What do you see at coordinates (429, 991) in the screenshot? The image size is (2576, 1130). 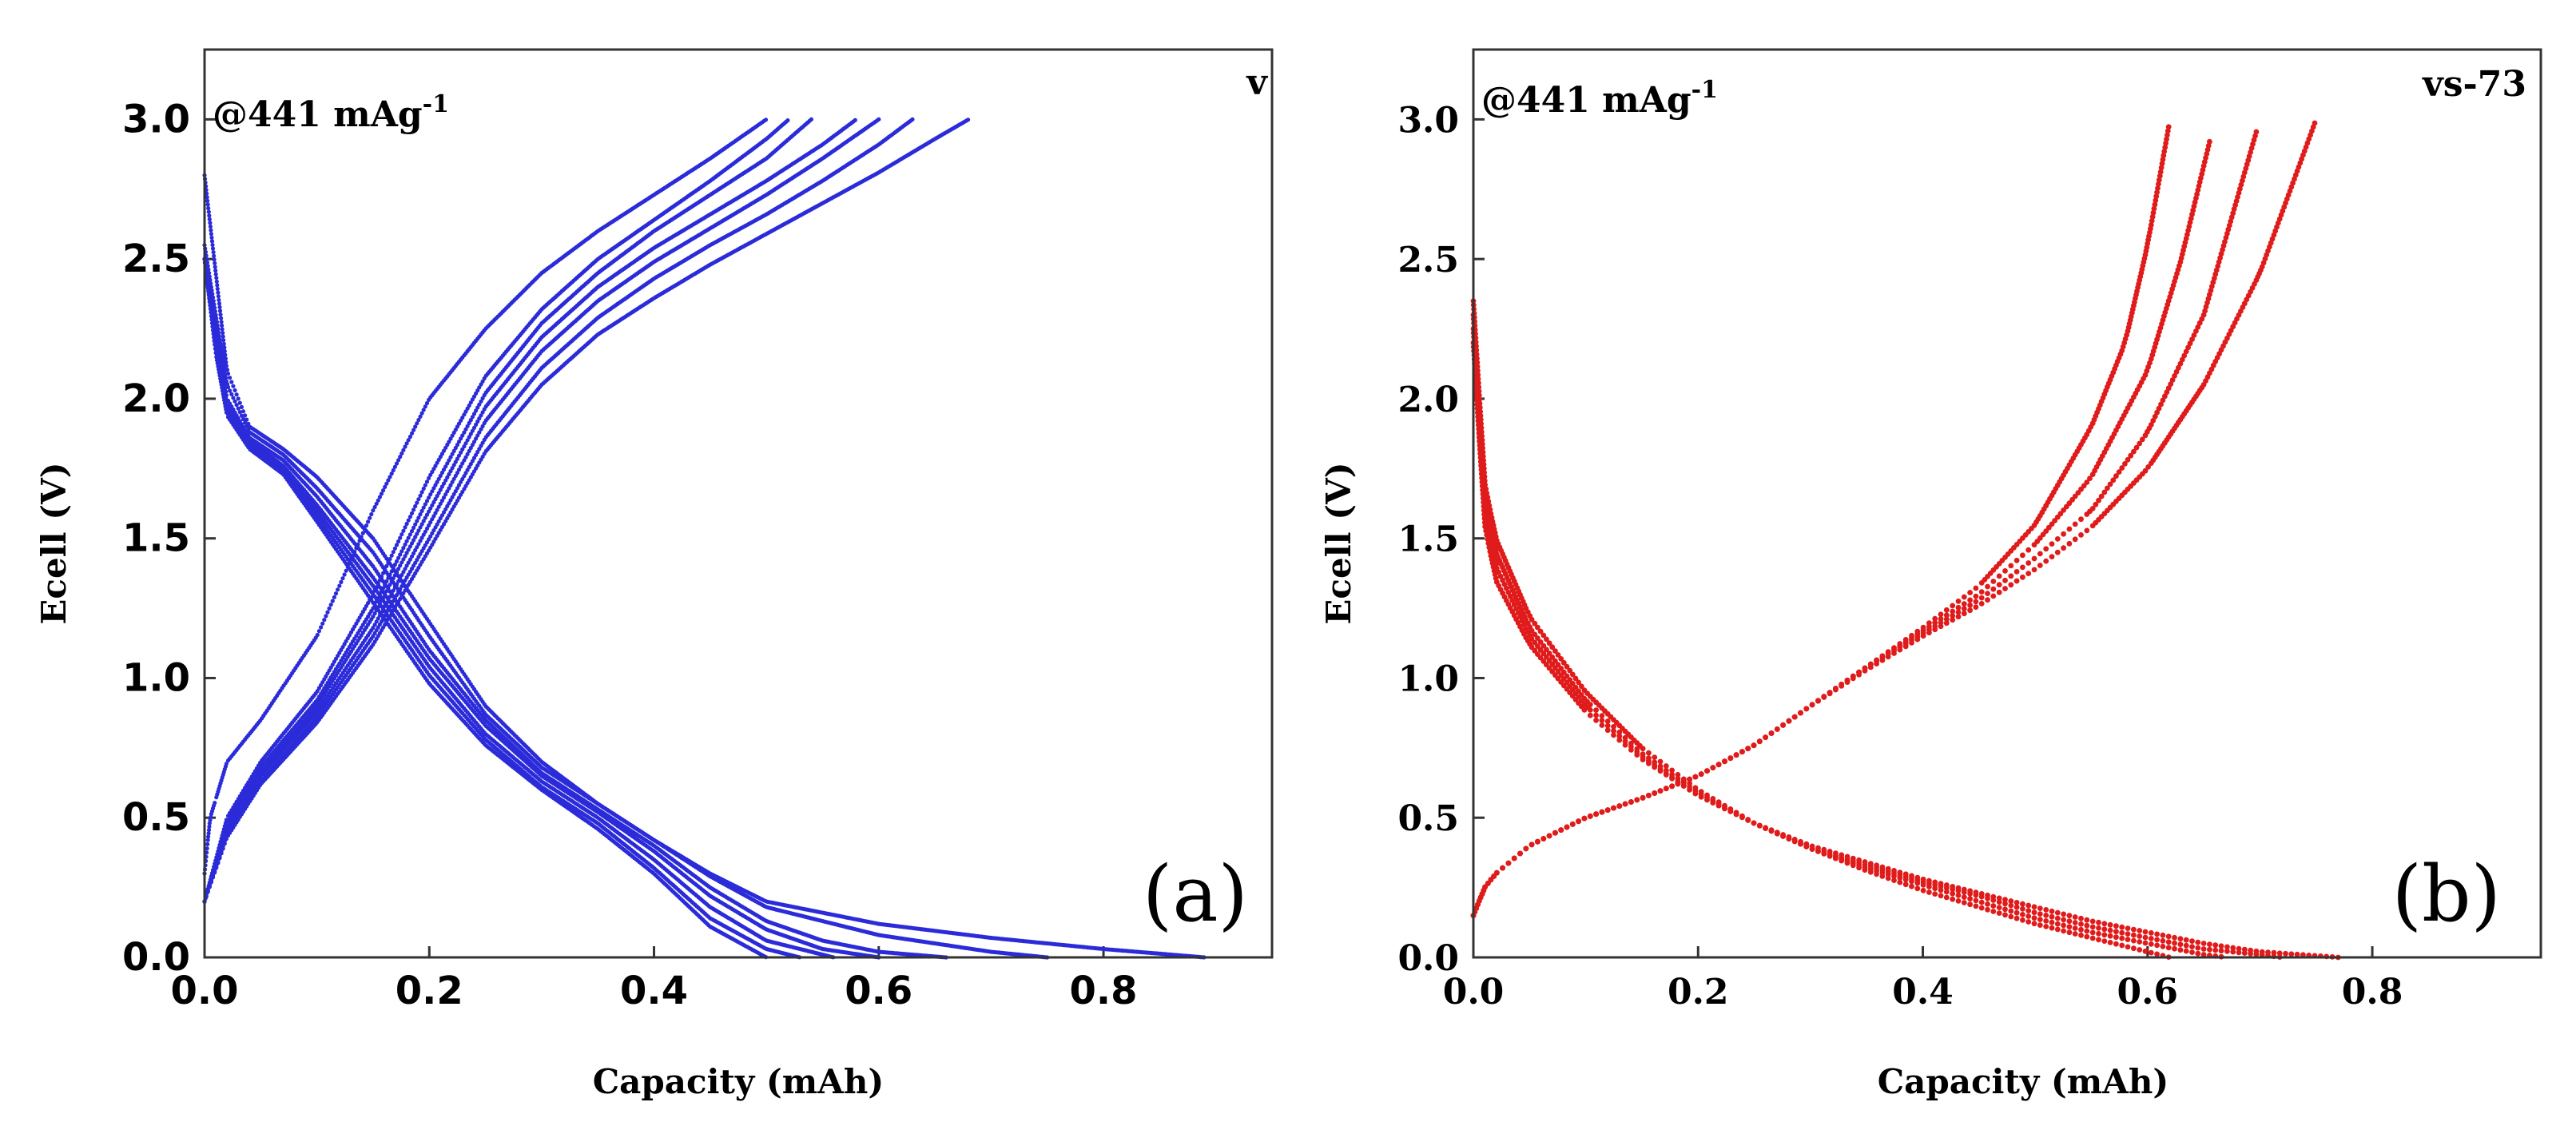 I see `panel-a-xtick-label: 0.2` at bounding box center [429, 991].